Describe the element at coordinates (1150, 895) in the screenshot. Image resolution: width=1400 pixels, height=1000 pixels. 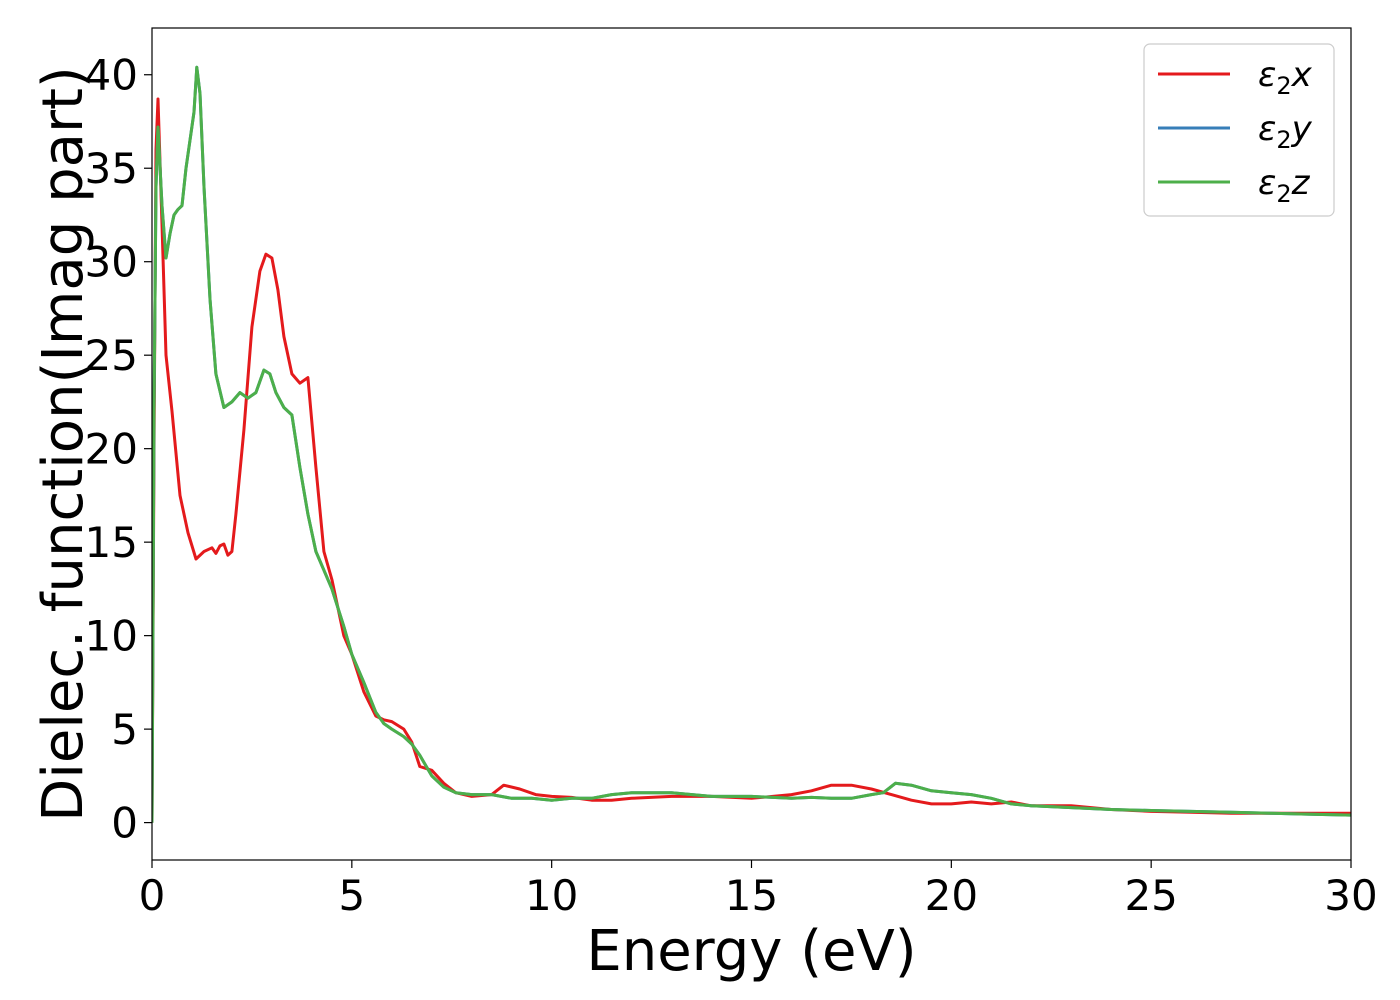
I see `x-tick-label: 25` at that location.